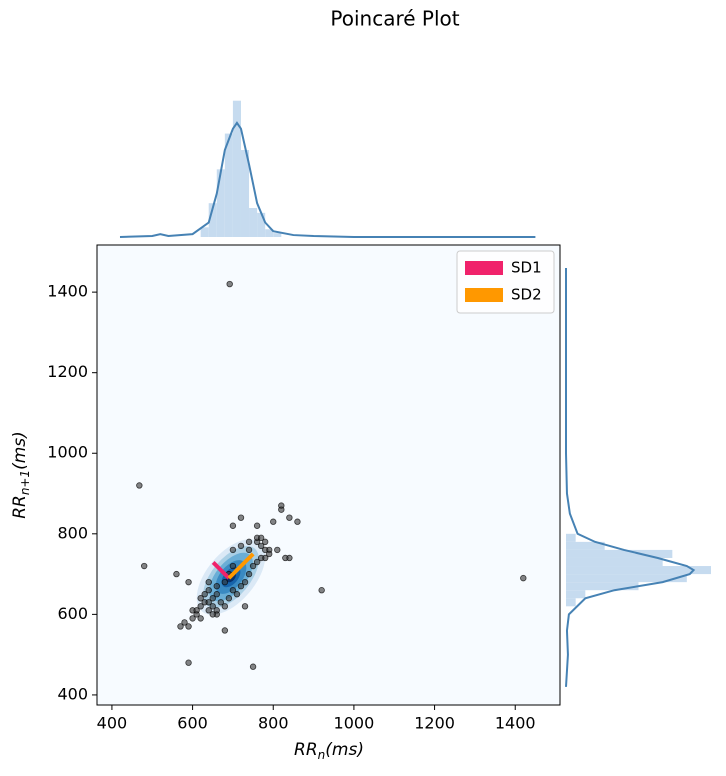 This screenshot has height=776, width=726. I want to click on legend-label: SD1, so click(526, 268).